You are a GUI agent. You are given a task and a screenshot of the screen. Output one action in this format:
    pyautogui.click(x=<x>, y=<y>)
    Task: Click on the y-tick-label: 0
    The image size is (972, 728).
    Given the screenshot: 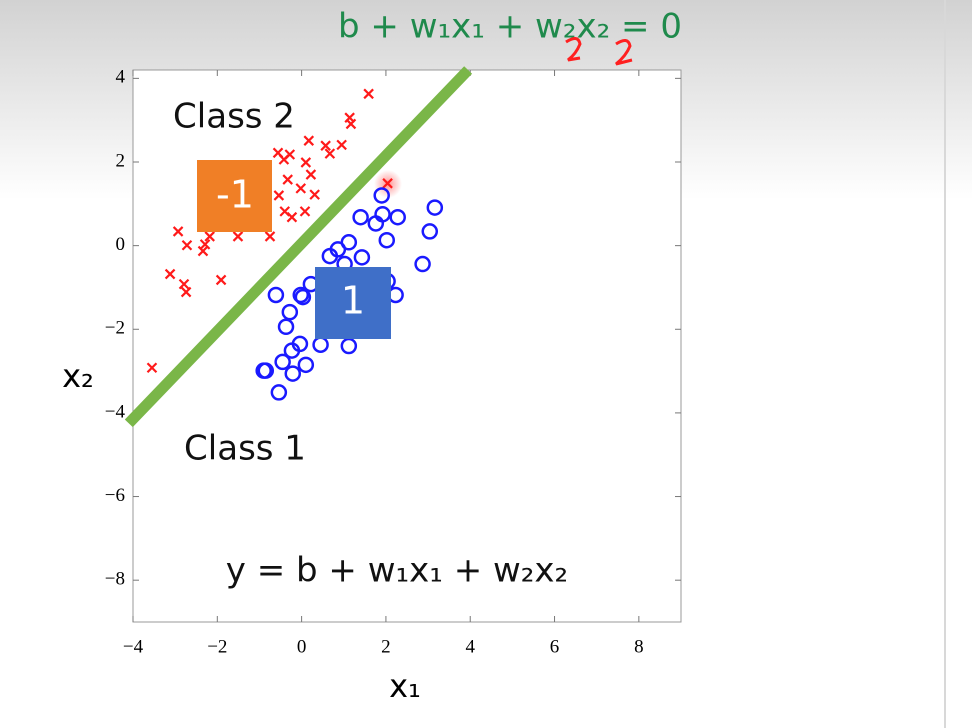 What is the action you would take?
    pyautogui.click(x=121, y=244)
    